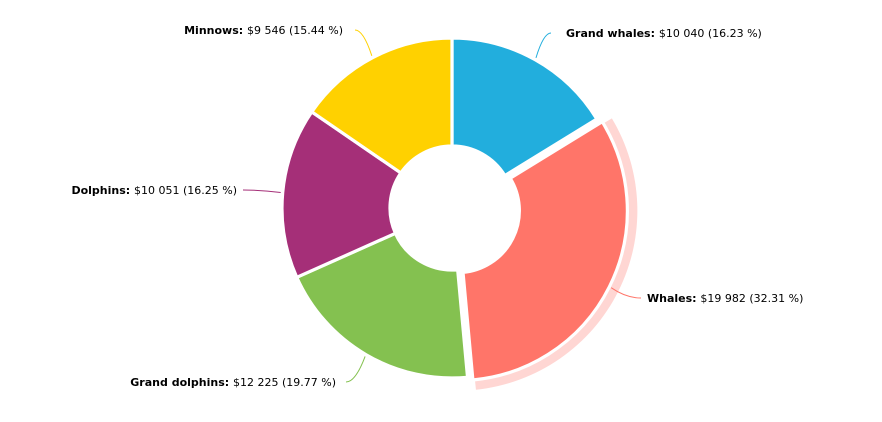 This screenshot has height=422, width=882. I want to click on slice-label-value: $10 051 (16.25 %), so click(185, 190).